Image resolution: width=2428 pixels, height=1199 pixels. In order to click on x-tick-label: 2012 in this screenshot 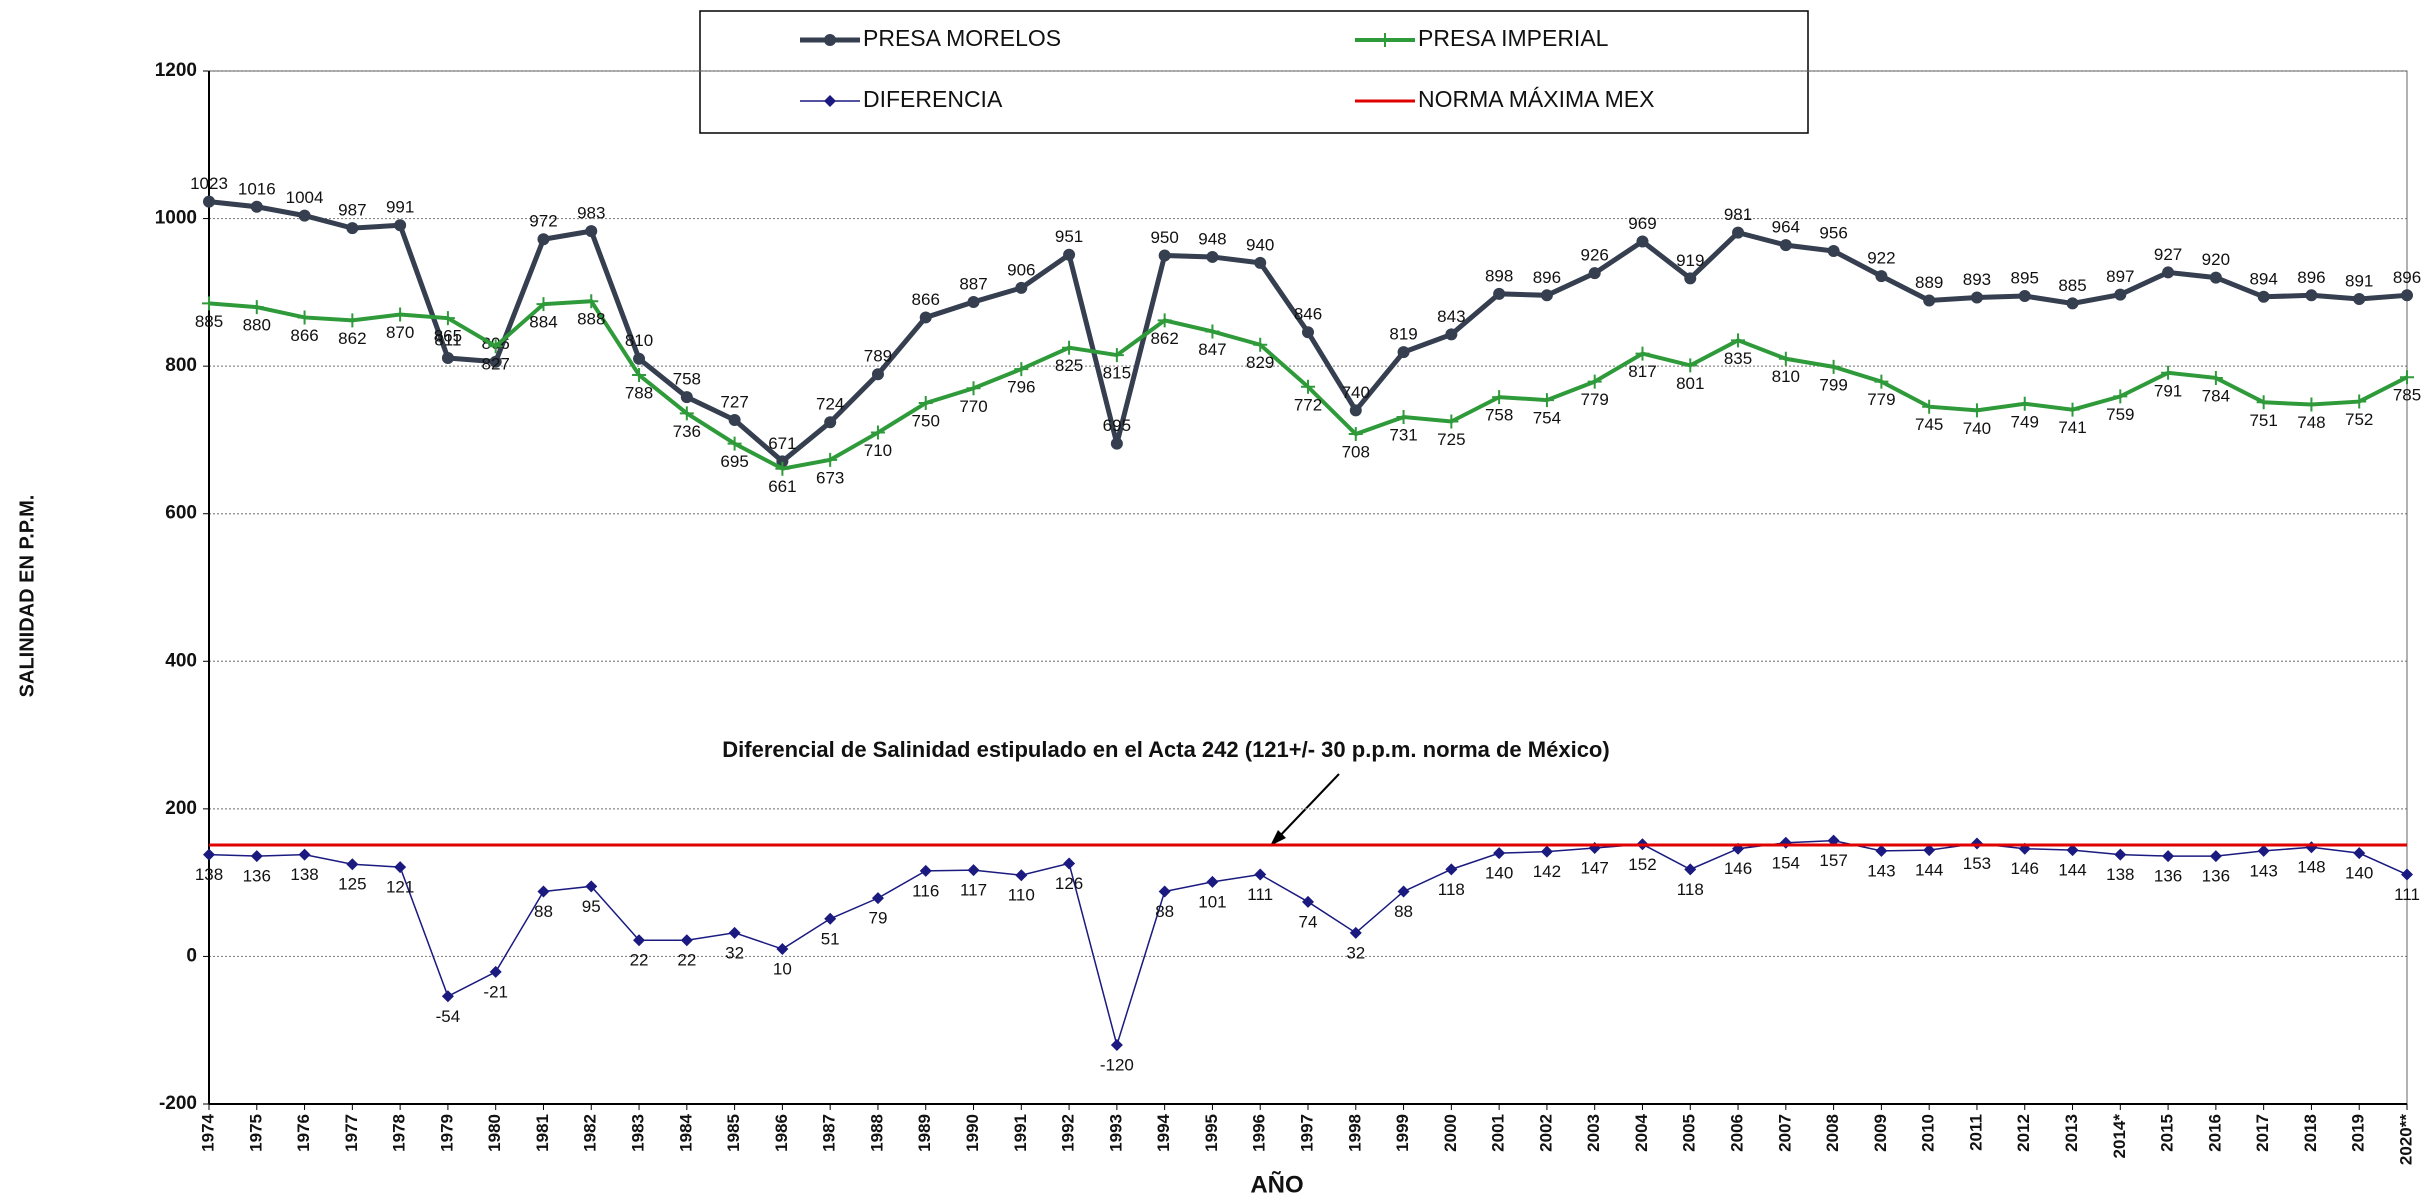, I will do `click(2023, 1133)`.